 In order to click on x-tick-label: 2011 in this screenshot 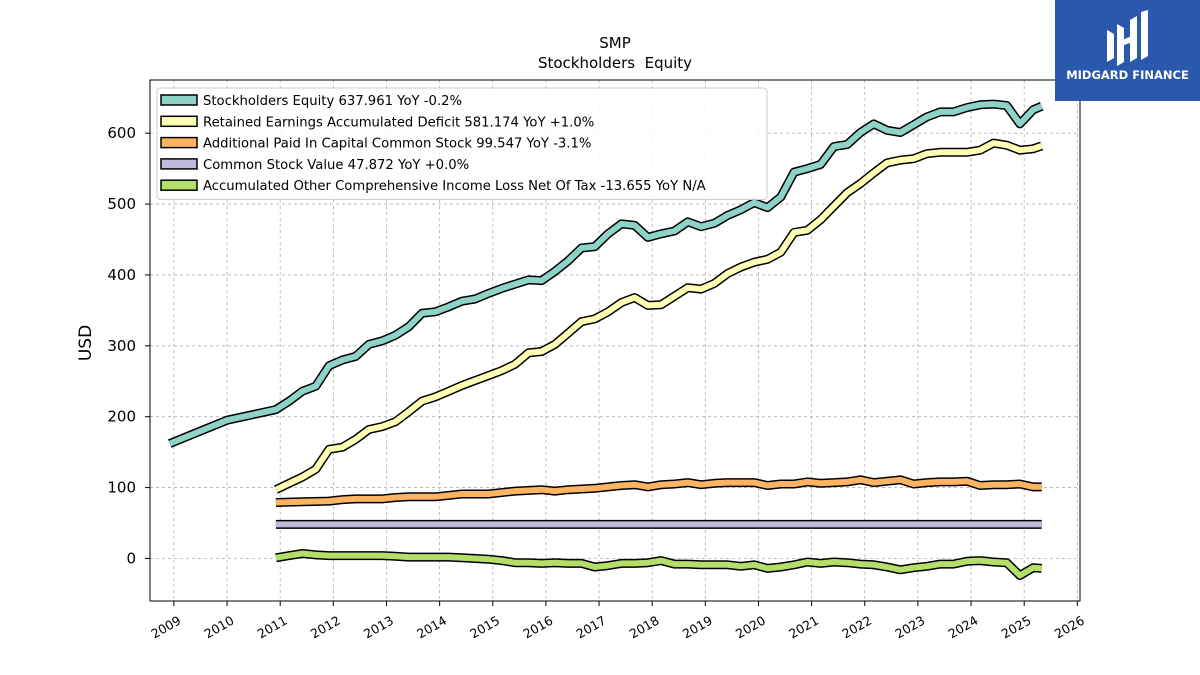, I will do `click(272, 627)`.